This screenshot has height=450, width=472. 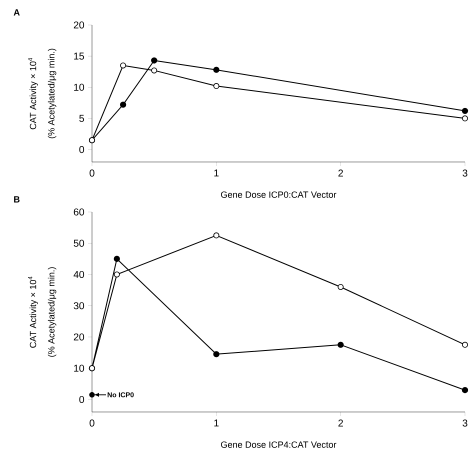 I want to click on y-tick-label: 5, so click(x=81, y=118).